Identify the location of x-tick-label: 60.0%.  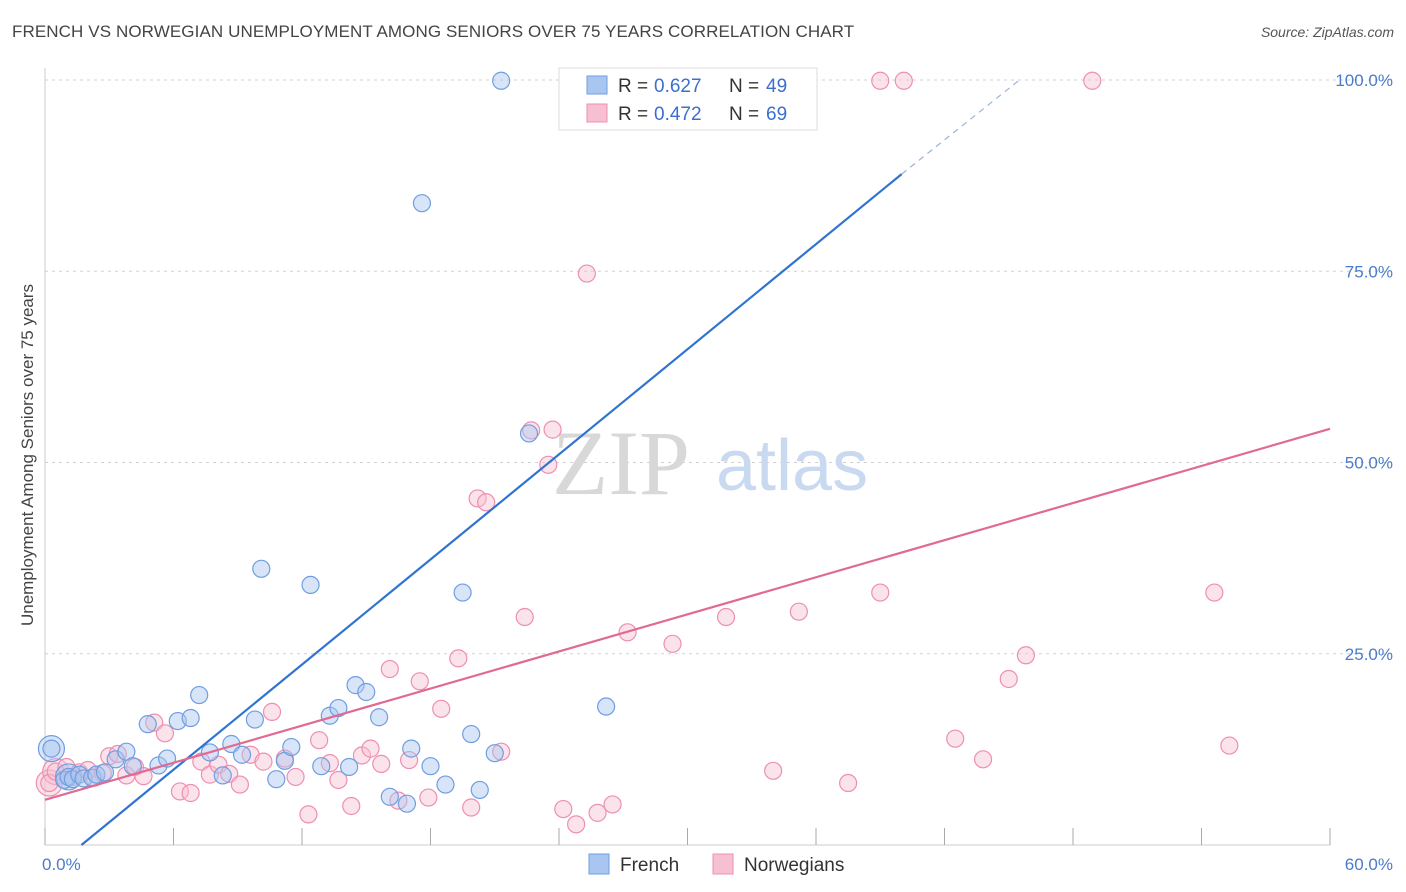
(1369, 864).